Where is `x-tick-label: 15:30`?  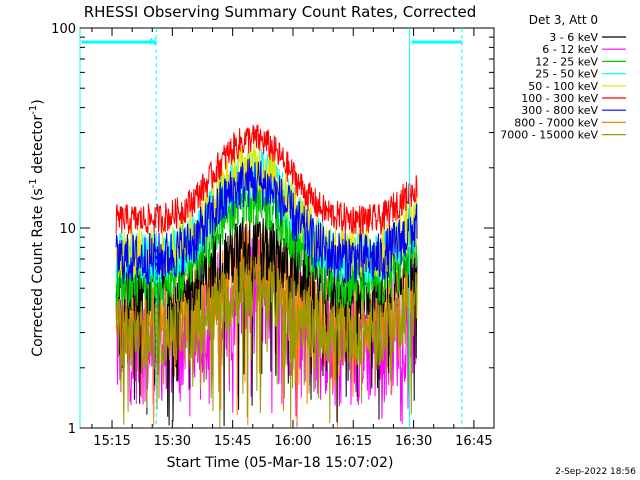
x-tick-label: 15:30 is located at coordinates (172, 441).